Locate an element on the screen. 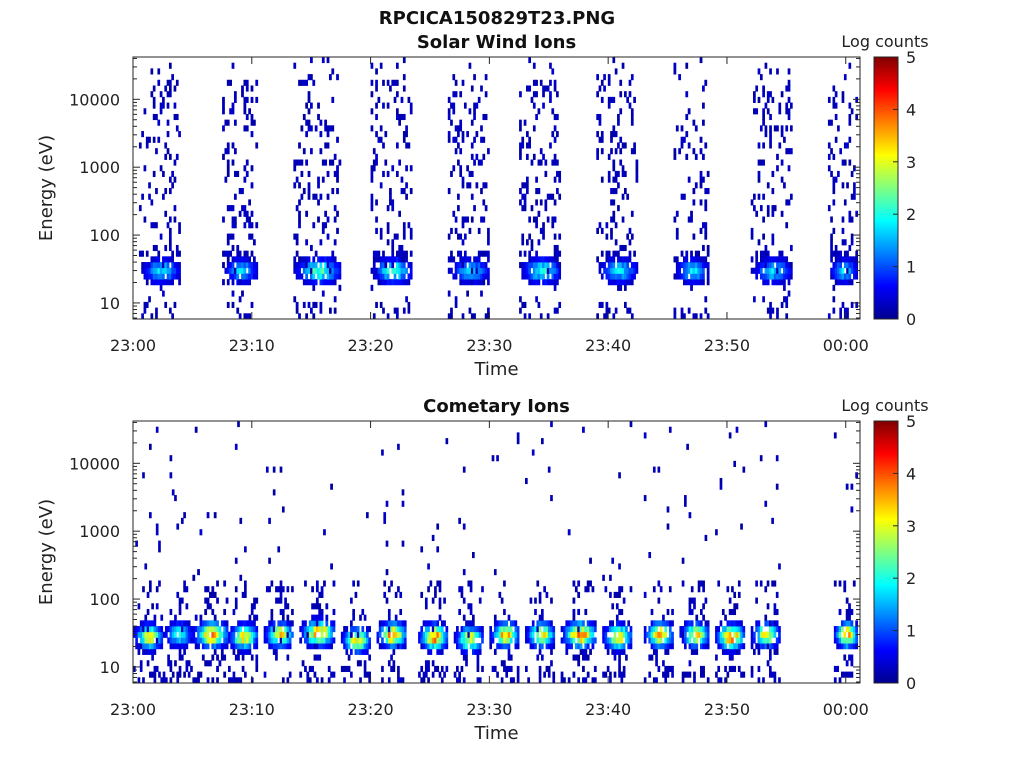 This screenshot has height=768, width=1024. figure-title: RPCICA150829T23.PNG is located at coordinates (497, 18).